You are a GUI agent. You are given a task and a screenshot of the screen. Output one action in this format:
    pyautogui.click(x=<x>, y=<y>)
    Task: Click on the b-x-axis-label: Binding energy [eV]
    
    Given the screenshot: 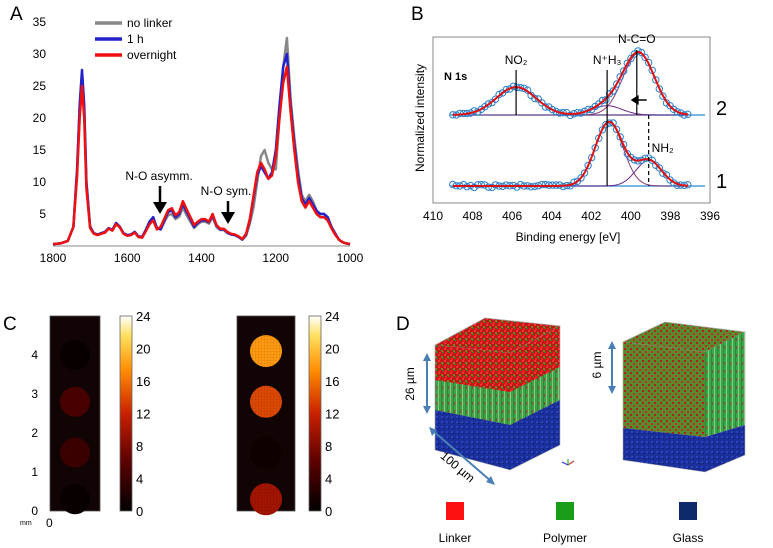 What is the action you would take?
    pyautogui.click(x=568, y=237)
    